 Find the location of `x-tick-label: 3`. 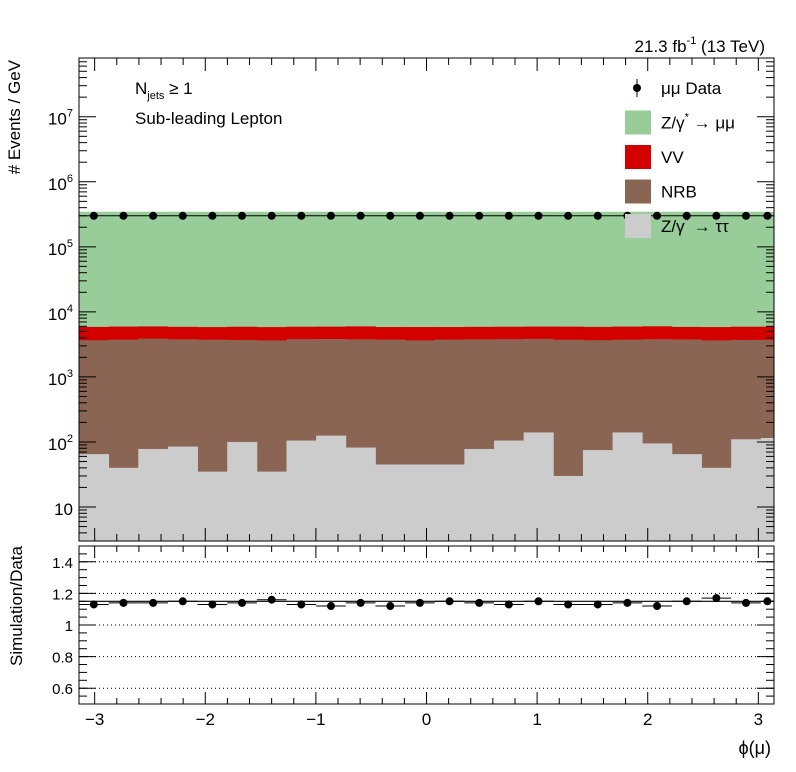

x-tick-label: 3 is located at coordinates (758, 719).